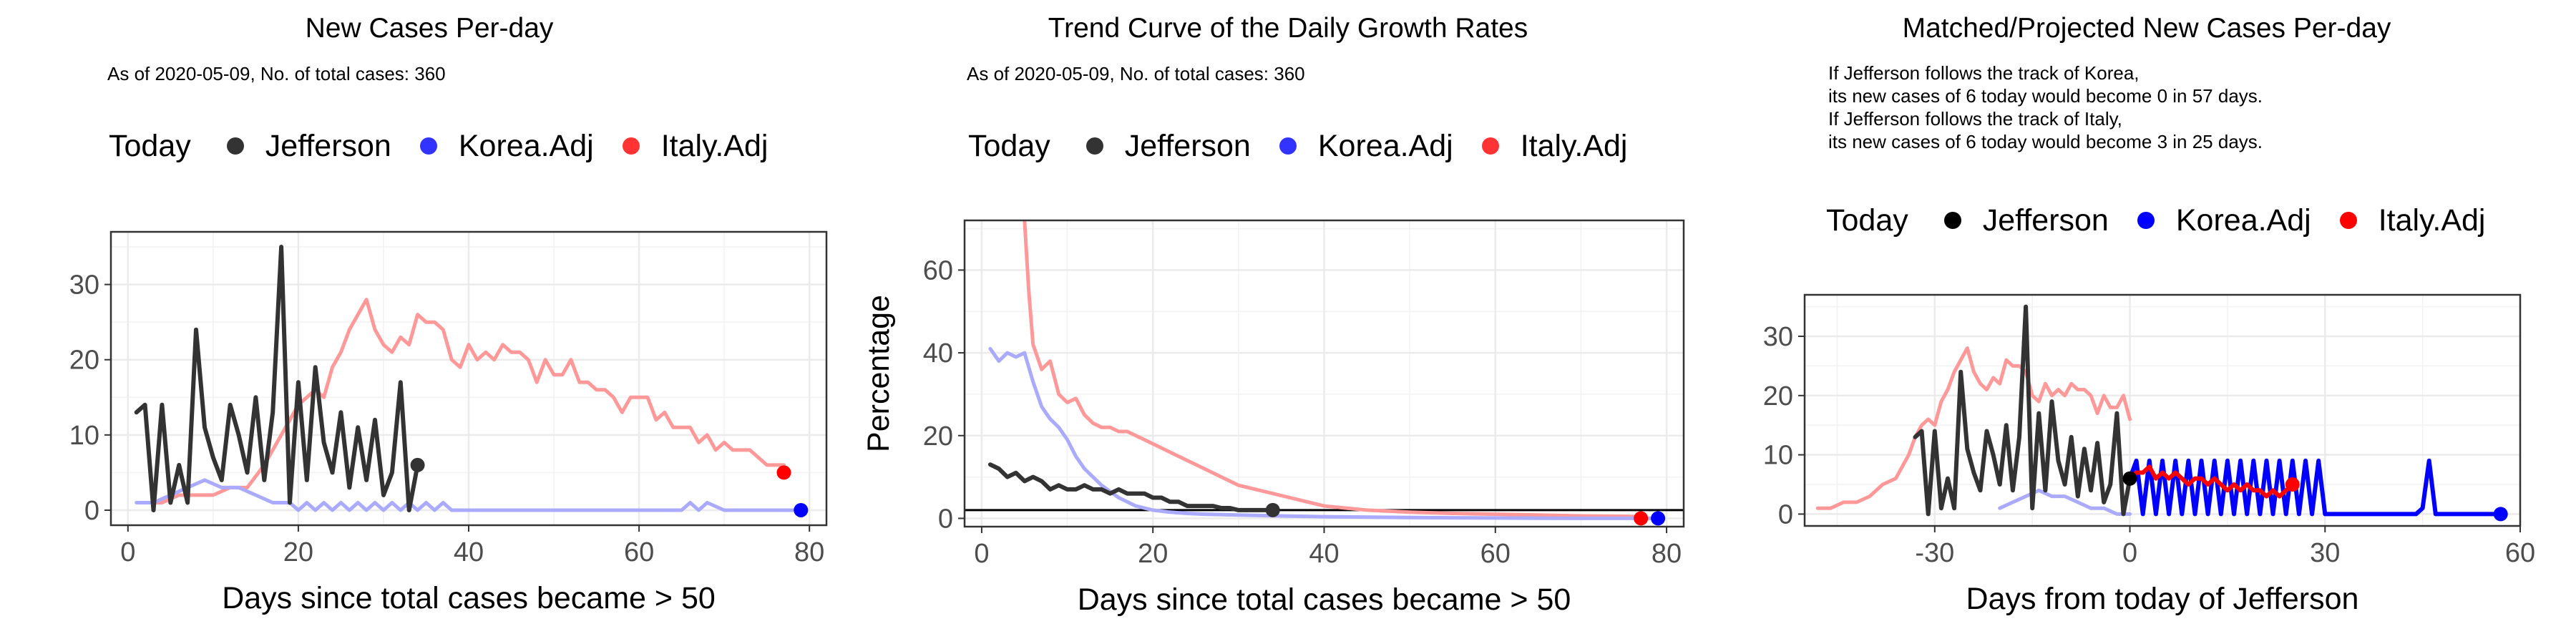  What do you see at coordinates (298, 552) in the screenshot?
I see `x-tick-label: 20` at bounding box center [298, 552].